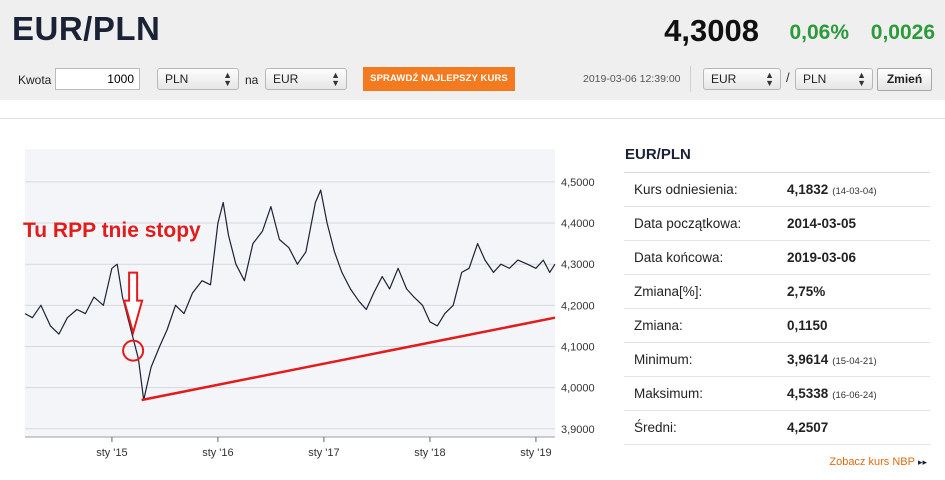 Image resolution: width=945 pixels, height=480 pixels. I want to click on amount-label: Kwota, so click(35, 80).